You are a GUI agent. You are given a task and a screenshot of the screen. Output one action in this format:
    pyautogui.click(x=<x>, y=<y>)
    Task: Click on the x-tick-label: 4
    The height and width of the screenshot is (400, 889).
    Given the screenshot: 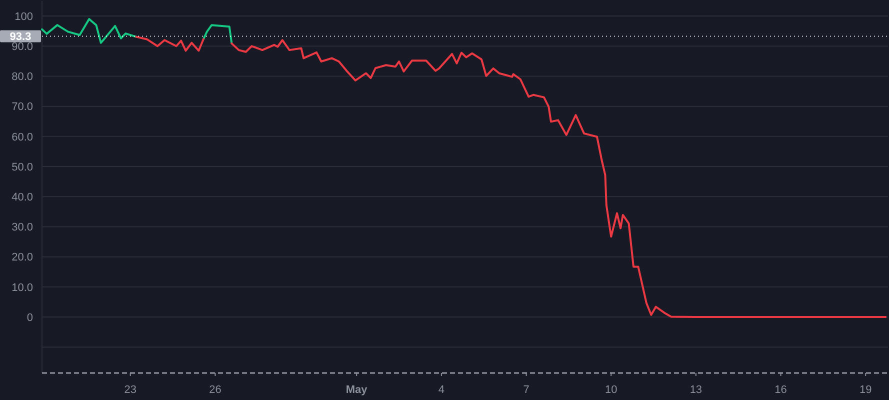 What is the action you would take?
    pyautogui.click(x=441, y=390)
    